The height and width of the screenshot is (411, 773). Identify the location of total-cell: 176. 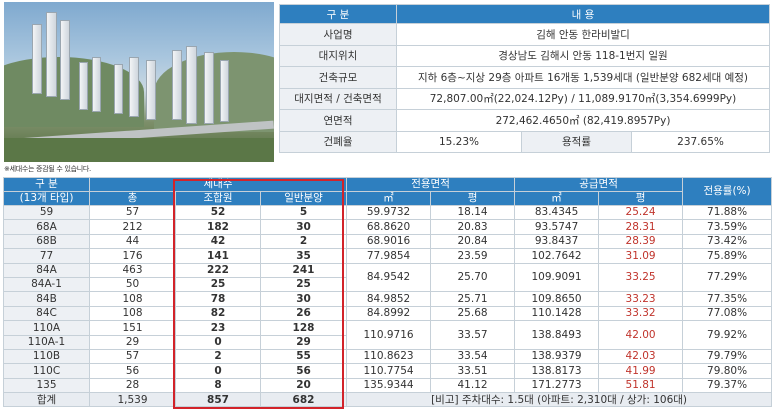
(132, 256).